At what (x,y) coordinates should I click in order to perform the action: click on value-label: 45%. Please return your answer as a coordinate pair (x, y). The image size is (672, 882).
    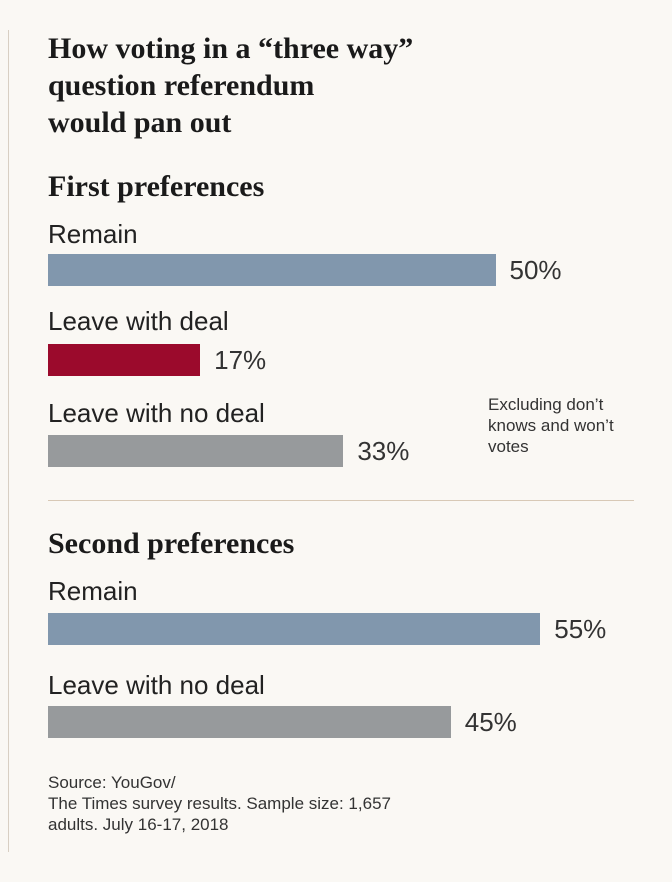
    Looking at the image, I should click on (490, 722).